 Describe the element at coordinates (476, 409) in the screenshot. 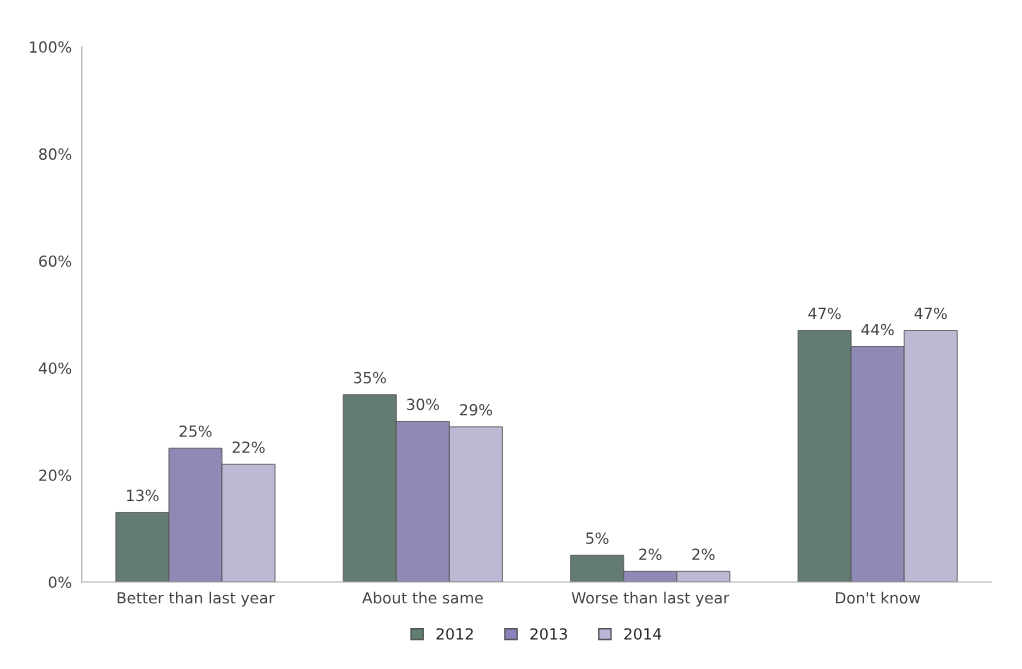

I see `data-label: 29%` at that location.